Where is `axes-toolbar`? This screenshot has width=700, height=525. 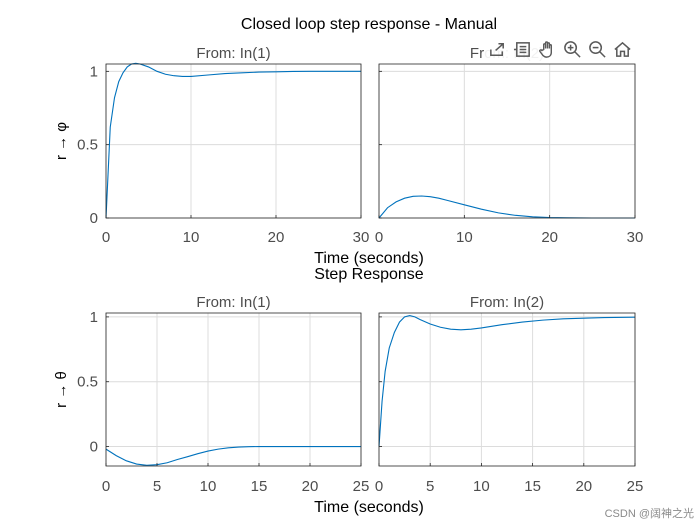 axes-toolbar is located at coordinates (559, 50).